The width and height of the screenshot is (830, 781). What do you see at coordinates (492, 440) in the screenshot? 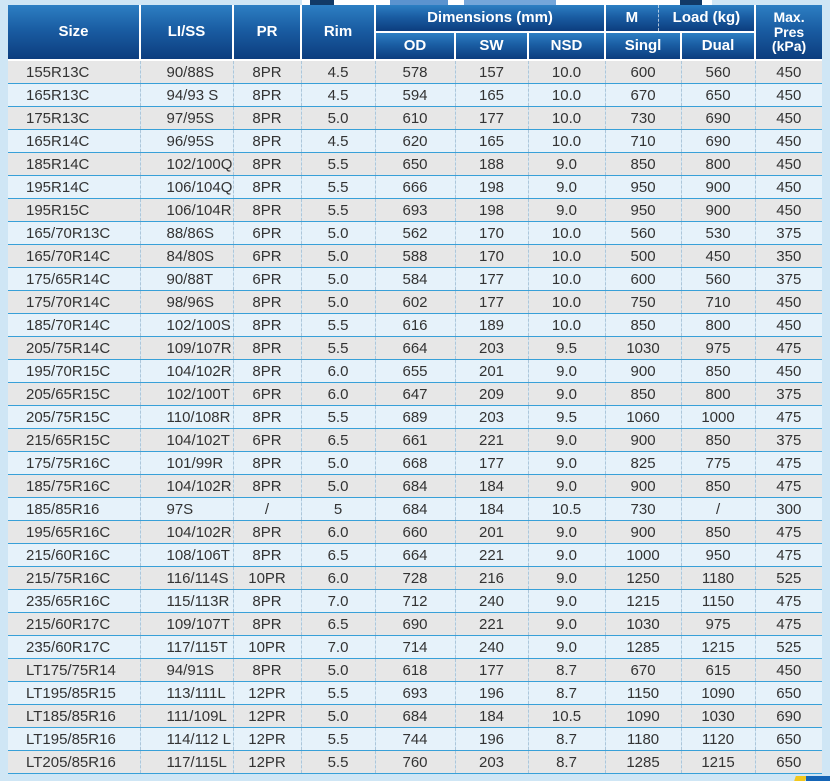
I see `cell-sw: 221` at bounding box center [492, 440].